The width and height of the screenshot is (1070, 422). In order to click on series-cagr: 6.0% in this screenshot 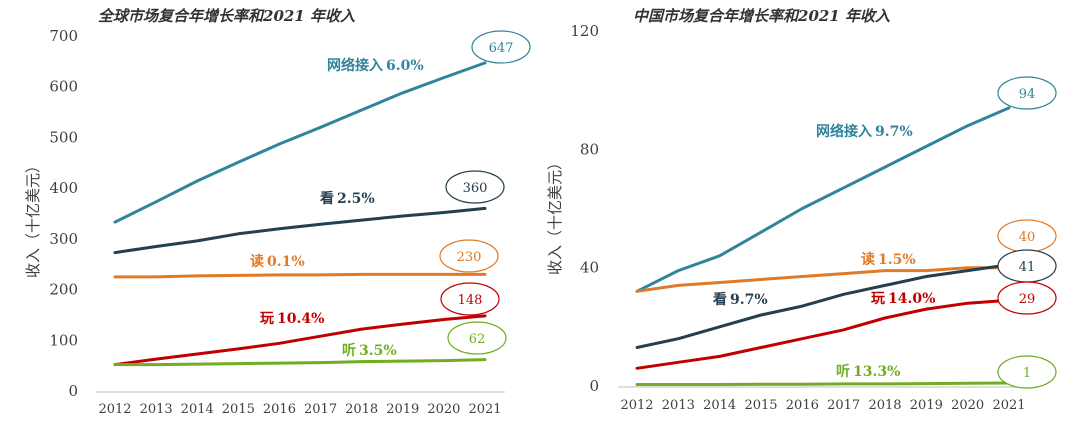, I will do `click(405, 66)`.